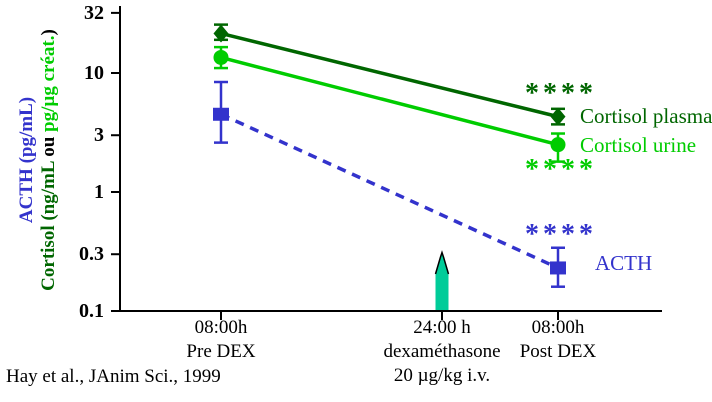 The height and width of the screenshot is (402, 712). I want to click on y-axis-label-acth: ACTH (pg/mL), so click(26, 160).